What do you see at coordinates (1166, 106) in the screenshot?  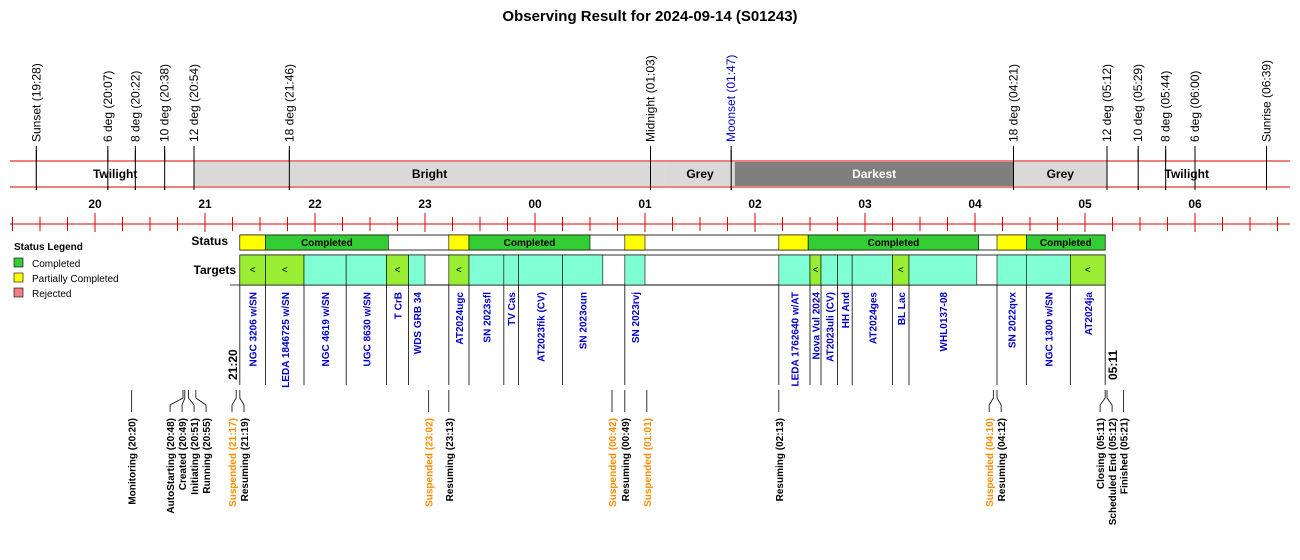 I see `sky-event-label: 8 deg (05:44)` at bounding box center [1166, 106].